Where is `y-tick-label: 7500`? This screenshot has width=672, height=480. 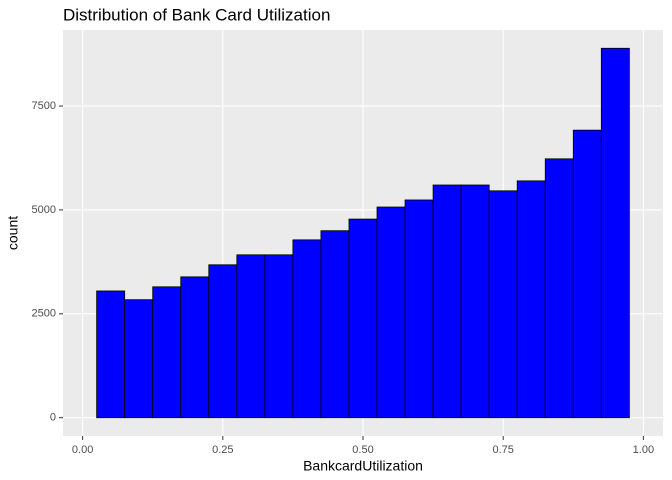 y-tick-label: 7500 is located at coordinates (44, 106).